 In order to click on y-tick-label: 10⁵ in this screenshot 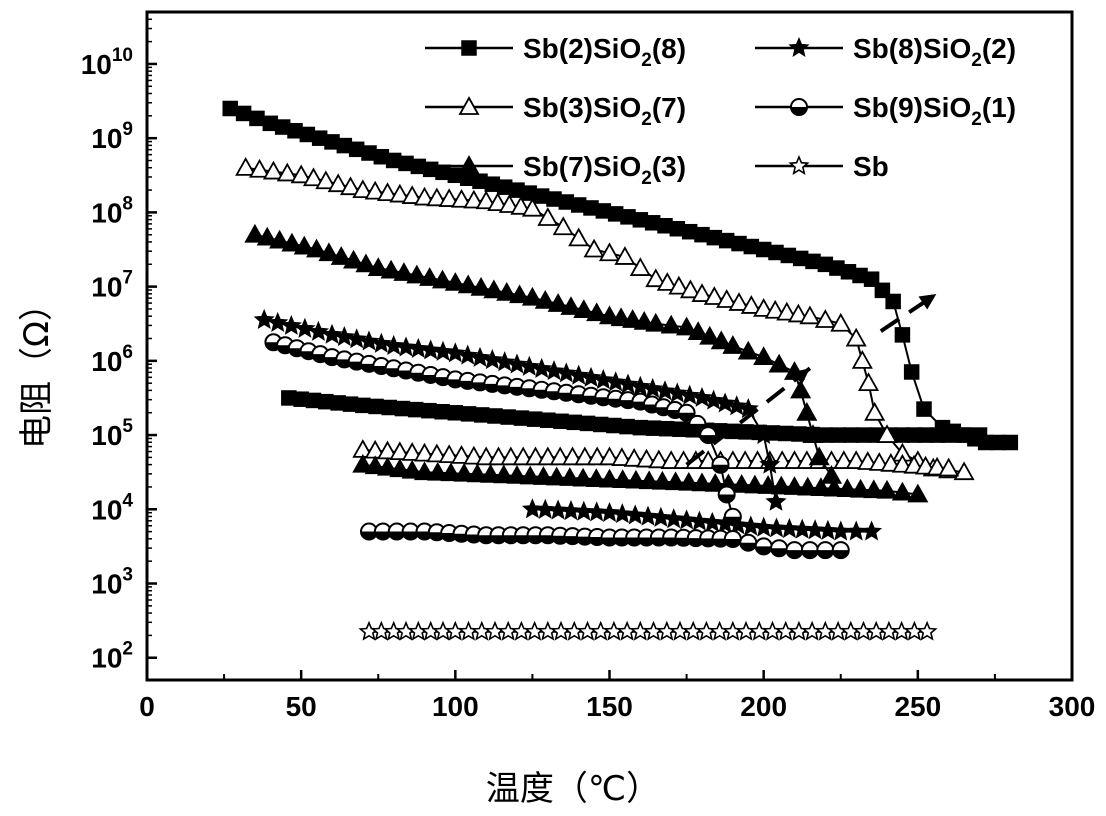, I will do `click(112, 433)`.